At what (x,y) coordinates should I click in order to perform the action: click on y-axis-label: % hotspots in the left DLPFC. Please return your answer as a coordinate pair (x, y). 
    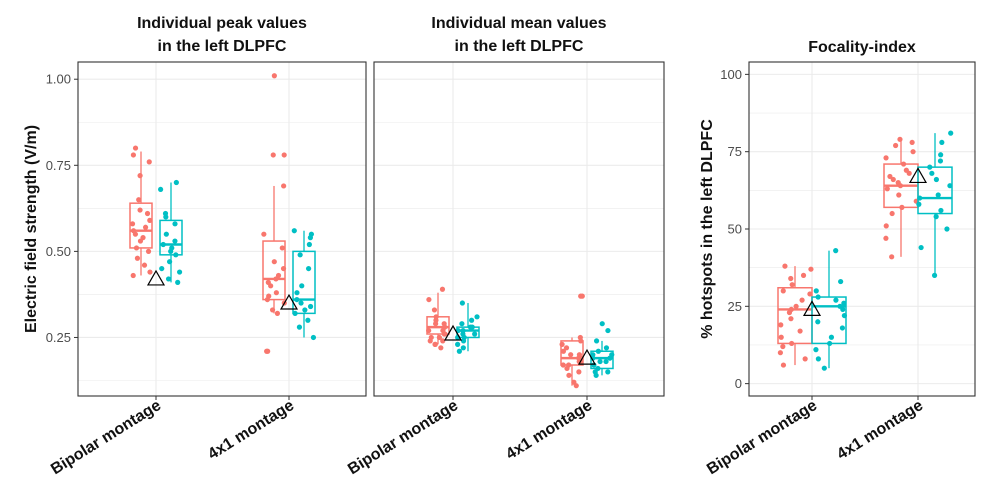
    Looking at the image, I should click on (707, 229).